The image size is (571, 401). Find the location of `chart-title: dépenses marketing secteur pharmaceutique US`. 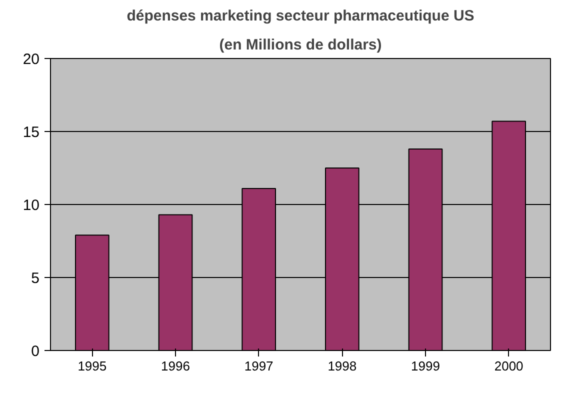

chart-title: dépenses marketing secteur pharmaceutique US is located at coordinates (300, 16).